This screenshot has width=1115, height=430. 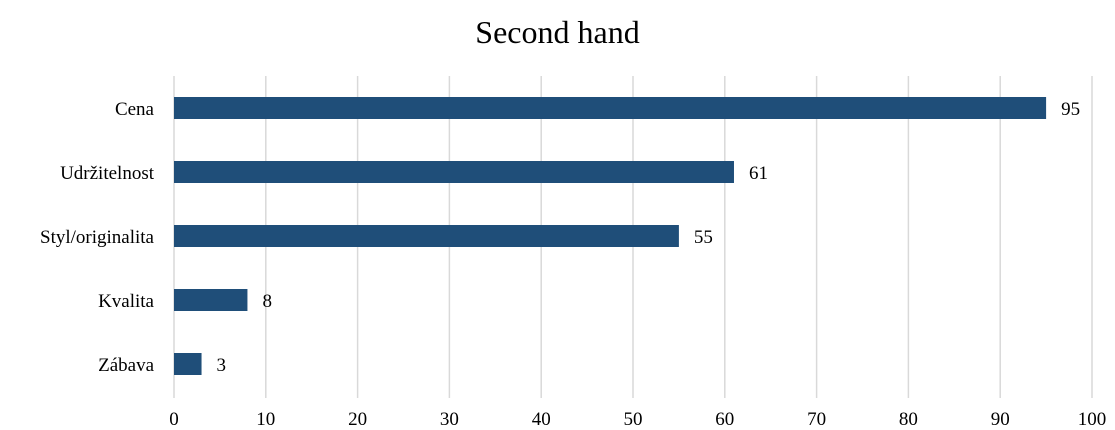 What do you see at coordinates (449, 419) in the screenshot?
I see `x-tick-label: 30` at bounding box center [449, 419].